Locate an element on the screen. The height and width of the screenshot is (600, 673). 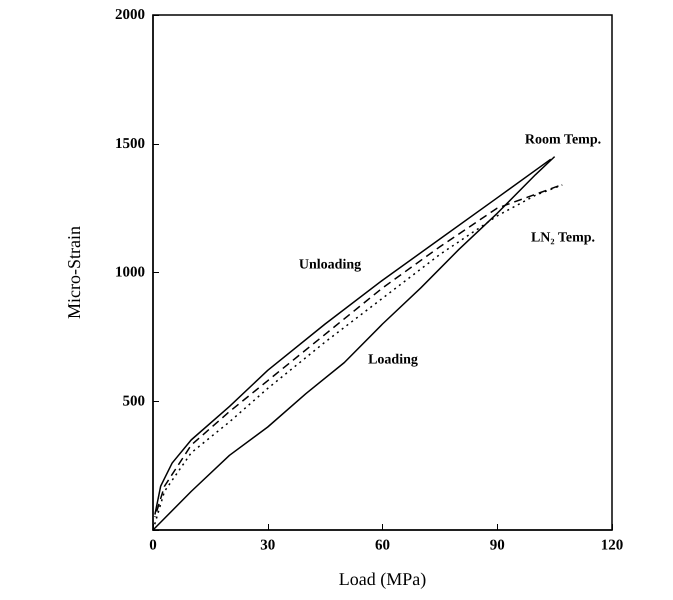
y-tick-label: 2000 is located at coordinates (130, 15).